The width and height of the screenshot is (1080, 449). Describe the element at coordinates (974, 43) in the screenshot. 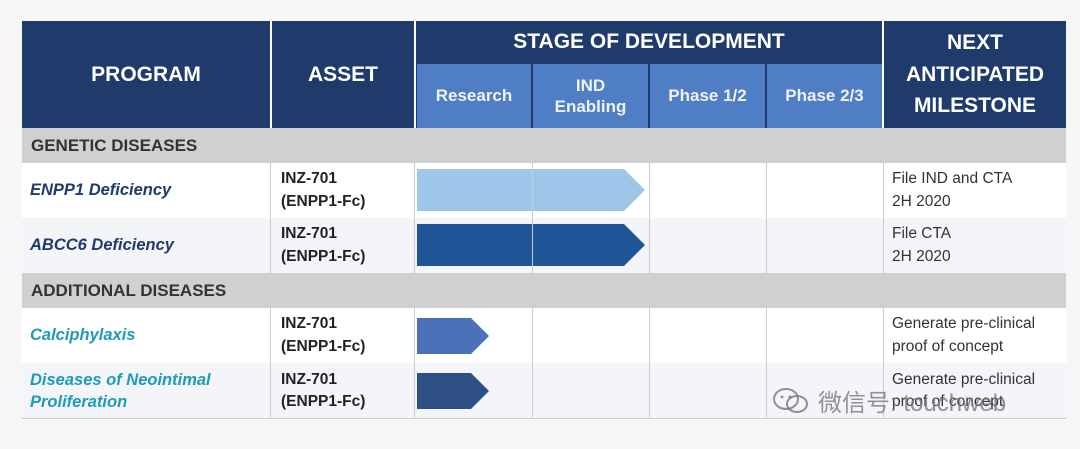

I see `milestone-line: NEXT` at that location.